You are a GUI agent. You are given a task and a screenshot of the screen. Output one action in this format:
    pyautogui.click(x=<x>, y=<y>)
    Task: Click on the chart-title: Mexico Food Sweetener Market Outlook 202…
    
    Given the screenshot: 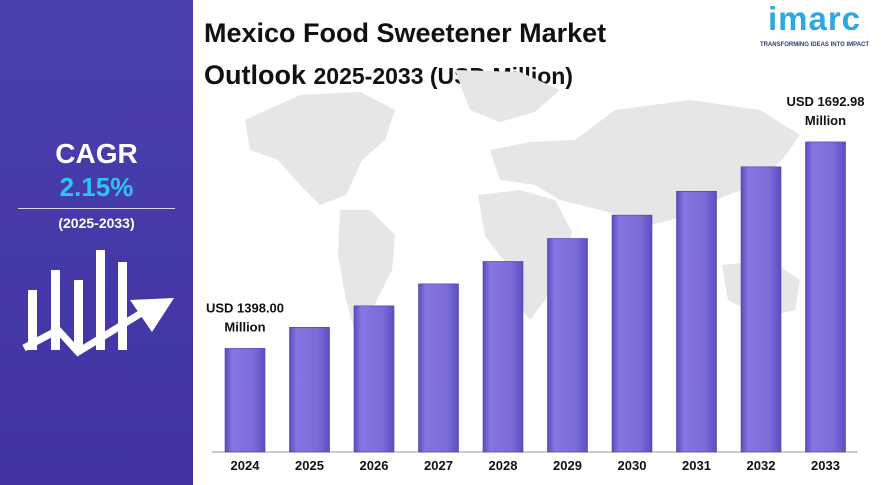 What is the action you would take?
    pyautogui.click(x=439, y=54)
    